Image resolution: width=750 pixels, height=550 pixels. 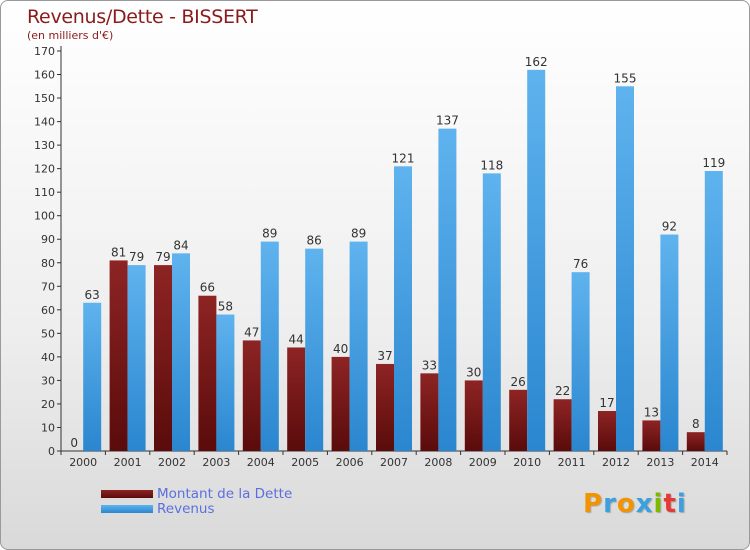 I want to click on proxiti-logo: Proxiti, so click(x=635, y=504).